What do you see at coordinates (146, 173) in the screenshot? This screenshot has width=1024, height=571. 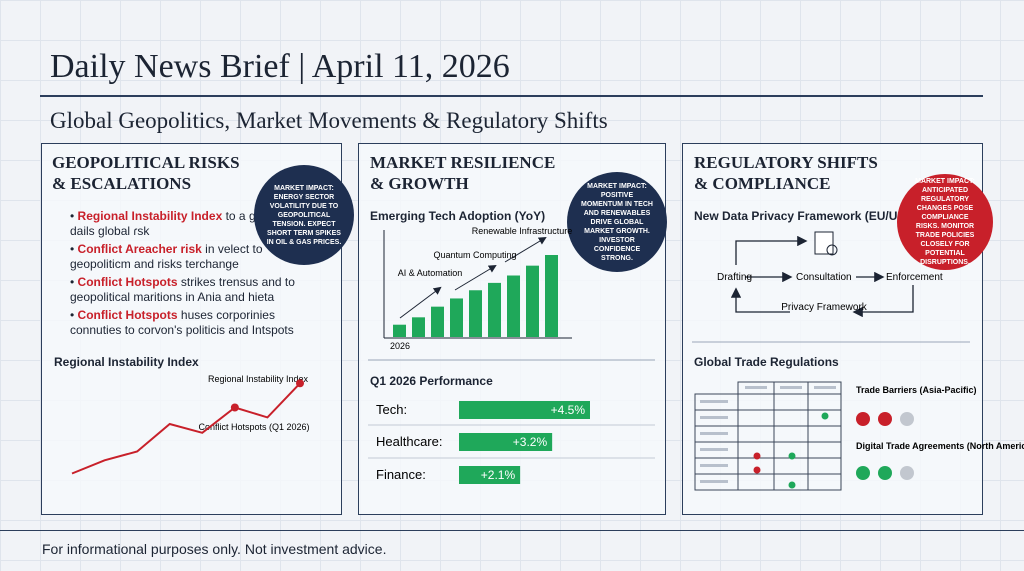 I see `panel-title: GEOPOLITICAL RISKS & ESCALATIONS` at bounding box center [146, 173].